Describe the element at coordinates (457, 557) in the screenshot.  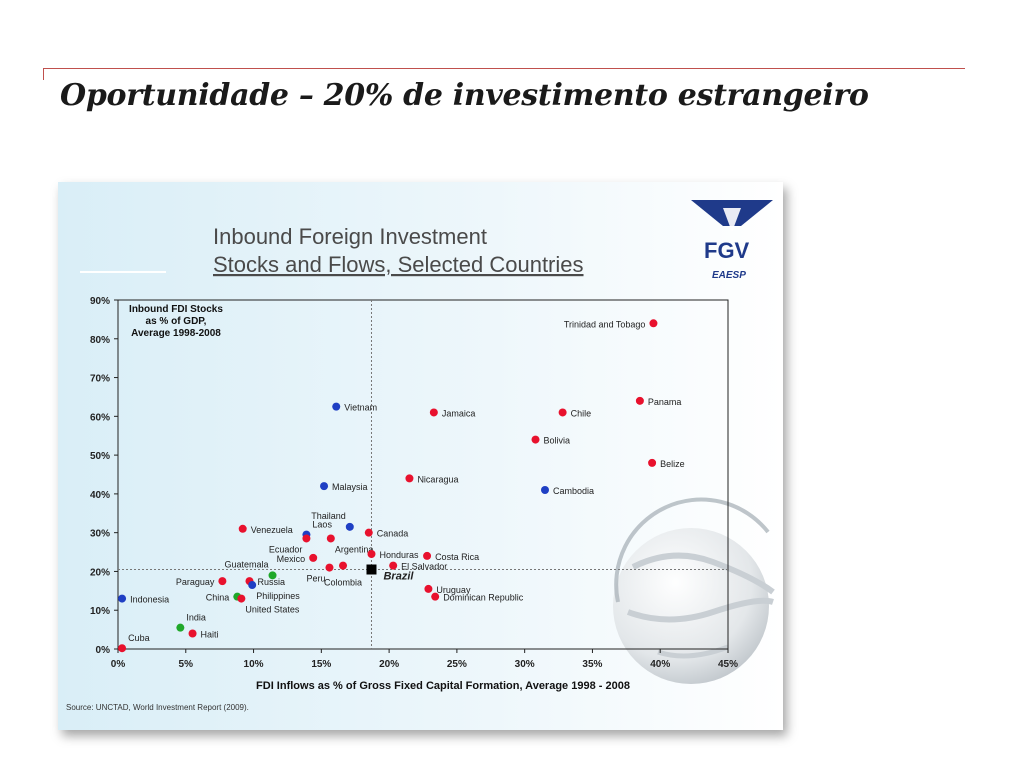
I see `data-point-label: Costa Rica` at that location.